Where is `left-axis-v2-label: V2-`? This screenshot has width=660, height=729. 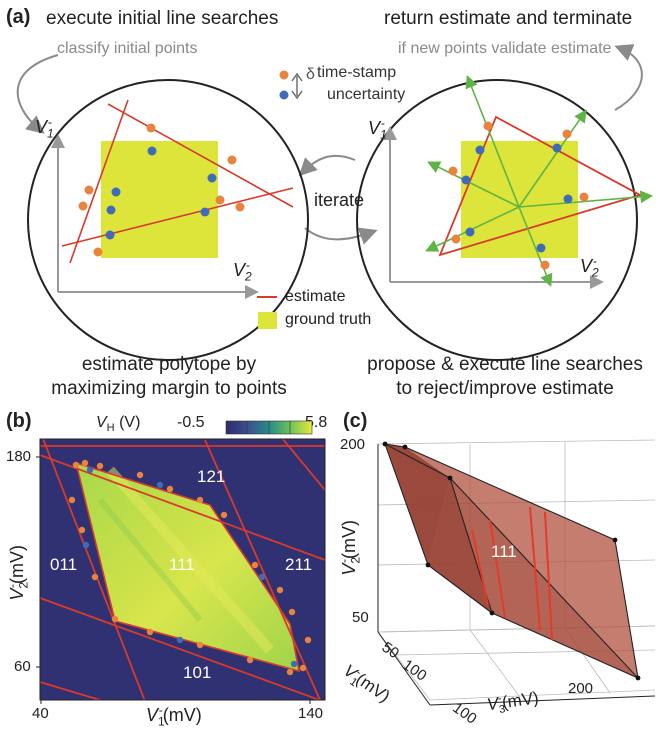 left-axis-v2-label: V2- is located at coordinates (242, 271).